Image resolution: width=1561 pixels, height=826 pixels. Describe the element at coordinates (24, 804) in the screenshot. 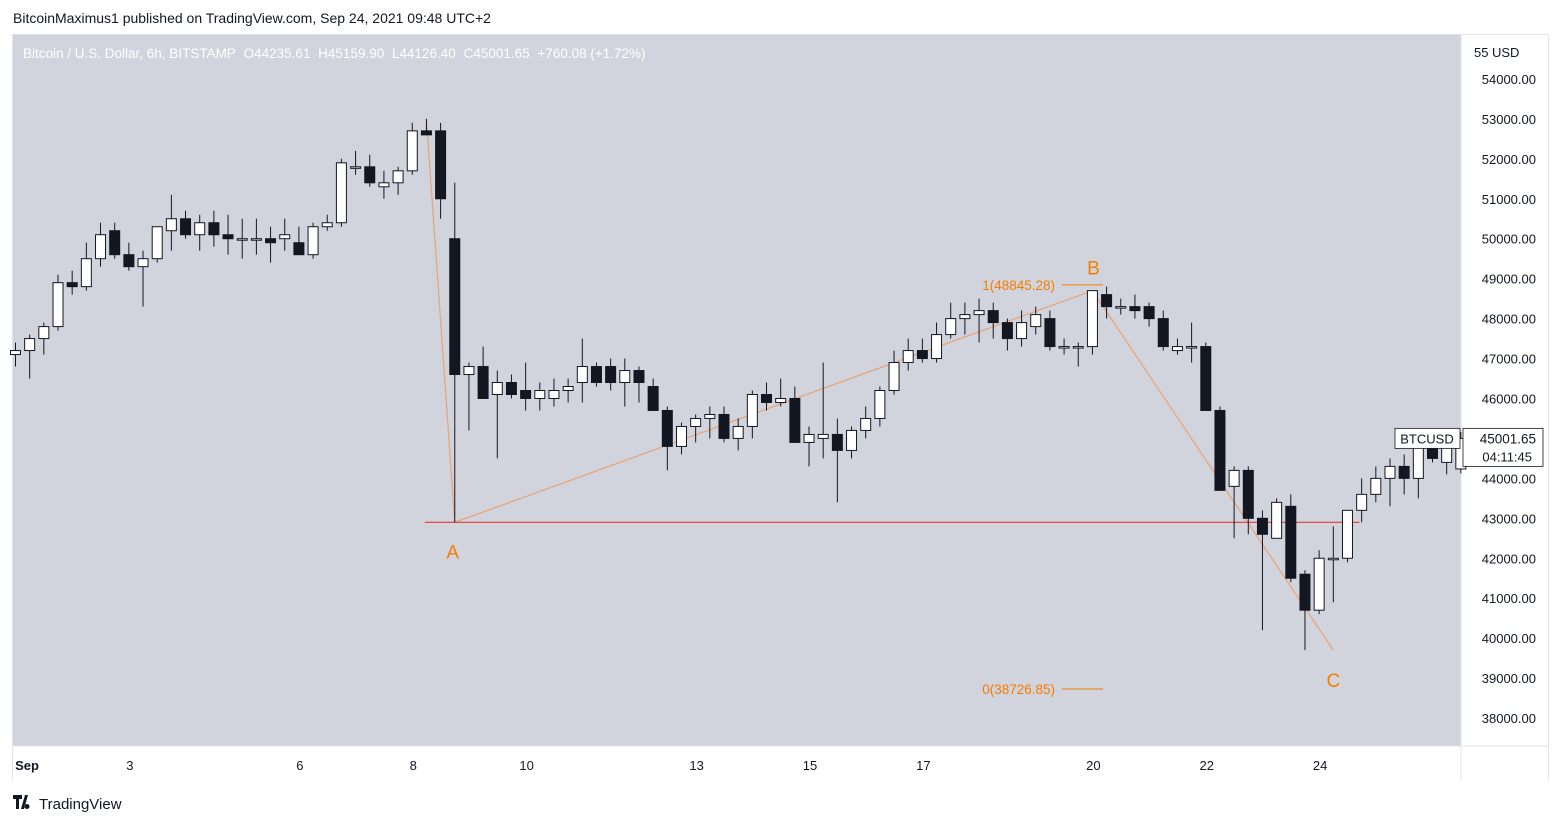

I see `tradingview-logo-icon` at that location.